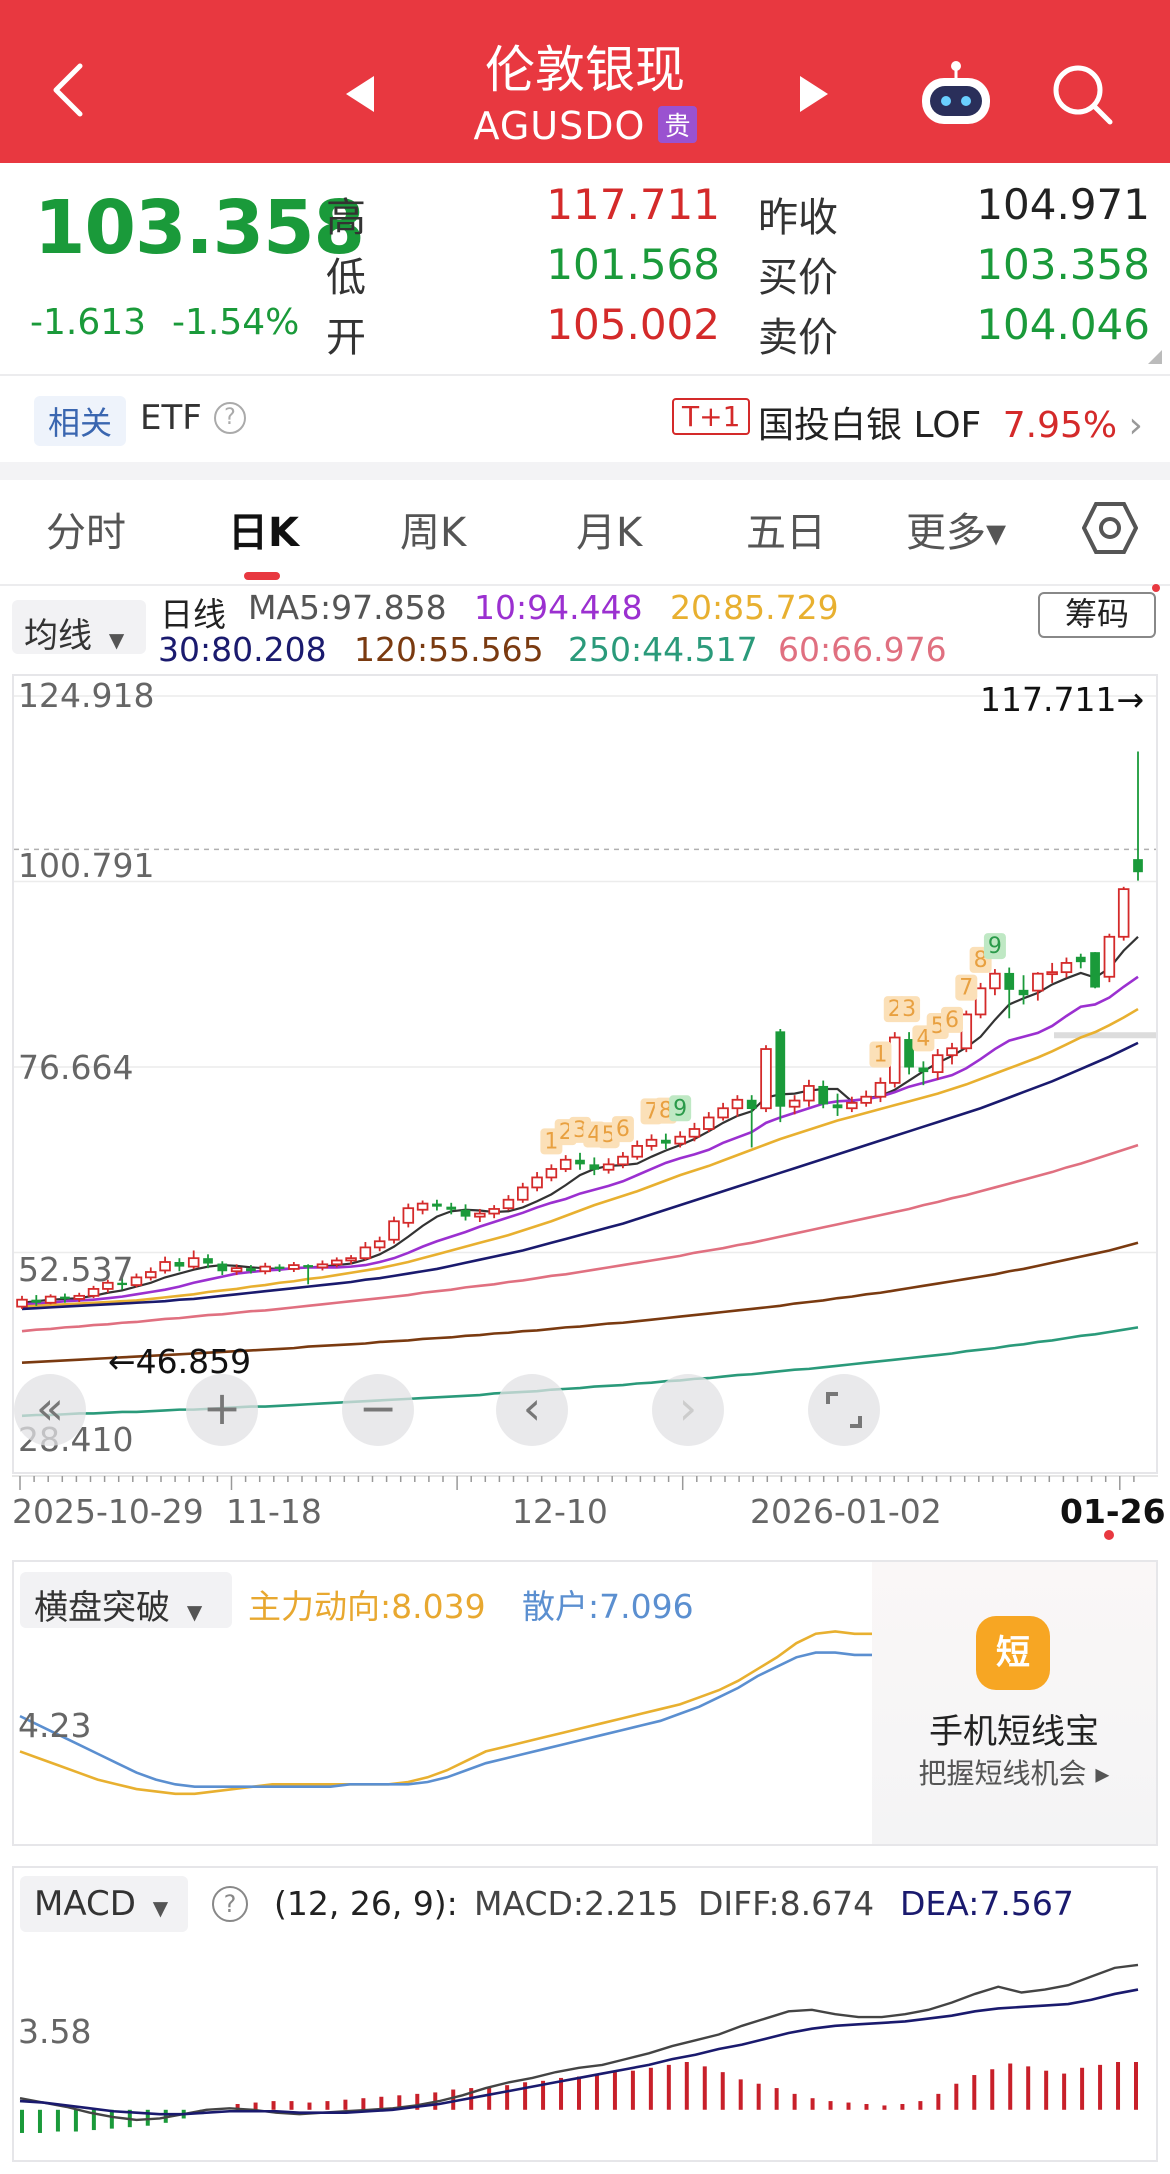 The width and height of the screenshot is (1170, 2174). Describe the element at coordinates (560, 1511) in the screenshot. I see `x-tick-3: 12-10` at that location.